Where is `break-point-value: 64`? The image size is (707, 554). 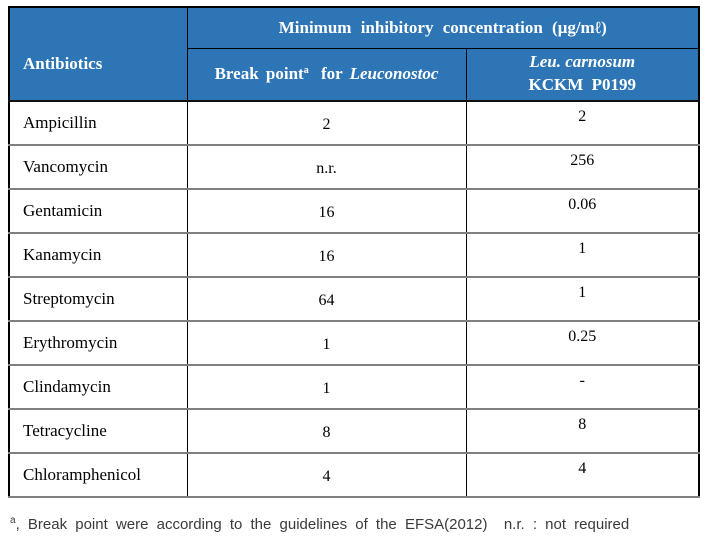 break-point-value: 64 is located at coordinates (327, 298).